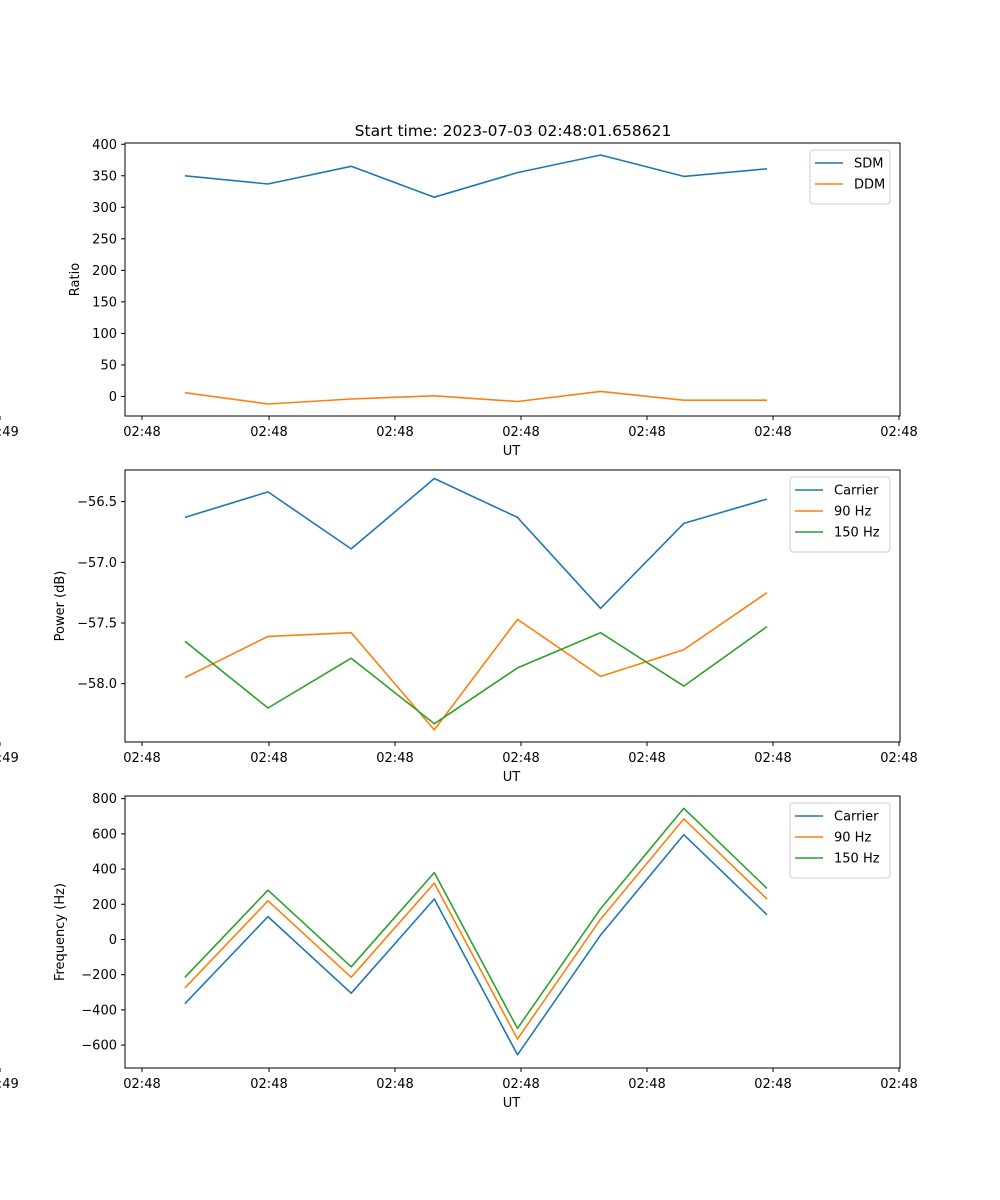  I want to click on frequency-y-tick-label: −200, so click(99, 975).